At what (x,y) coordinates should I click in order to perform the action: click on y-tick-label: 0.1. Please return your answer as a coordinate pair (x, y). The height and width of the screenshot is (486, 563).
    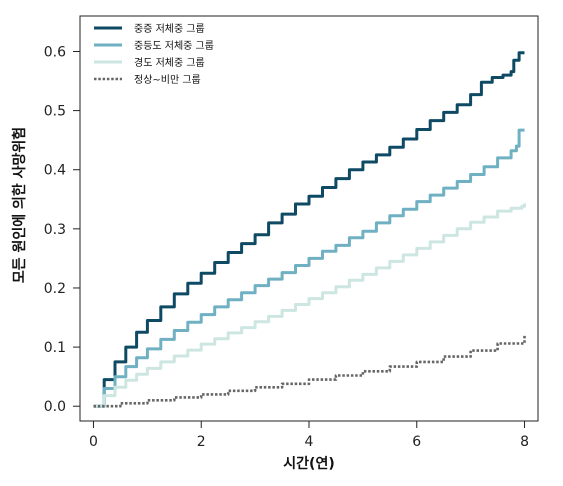
    Looking at the image, I should click on (55, 348).